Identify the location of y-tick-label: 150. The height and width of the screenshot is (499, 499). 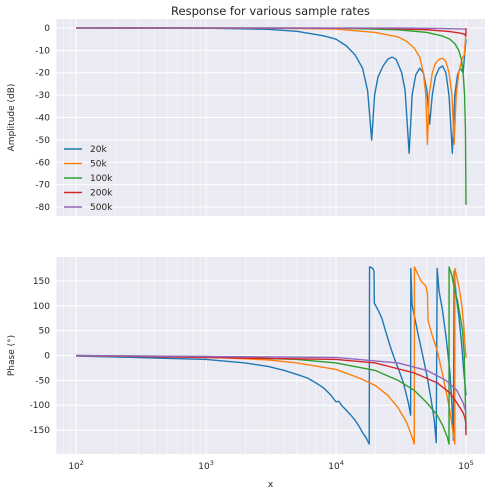
(41, 282).